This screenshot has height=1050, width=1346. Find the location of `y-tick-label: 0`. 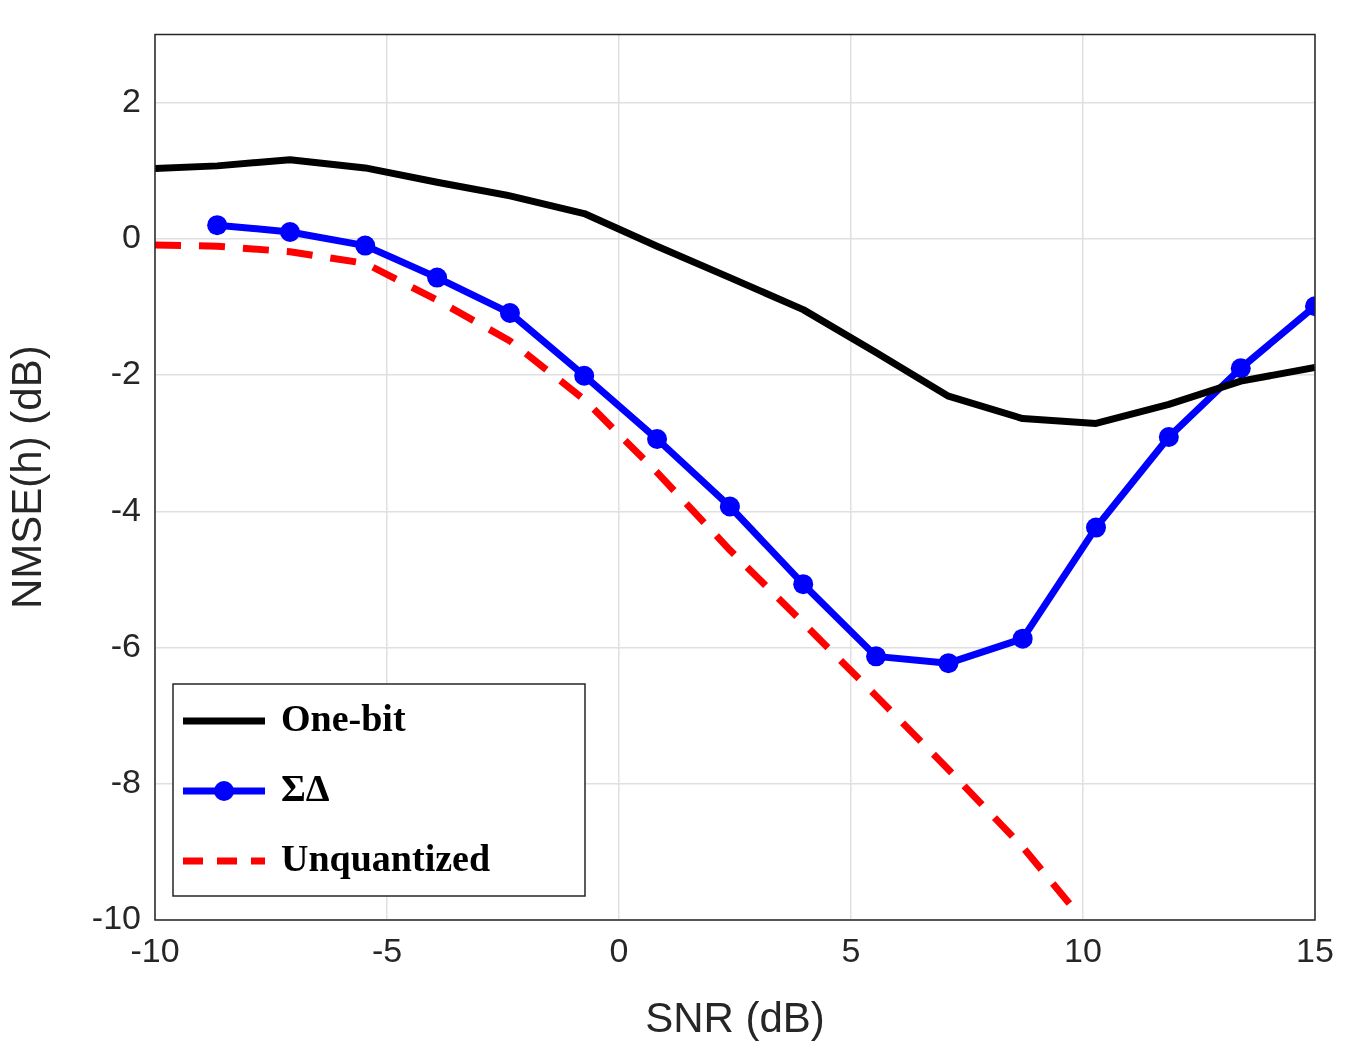

y-tick-label: 0 is located at coordinates (131, 236).